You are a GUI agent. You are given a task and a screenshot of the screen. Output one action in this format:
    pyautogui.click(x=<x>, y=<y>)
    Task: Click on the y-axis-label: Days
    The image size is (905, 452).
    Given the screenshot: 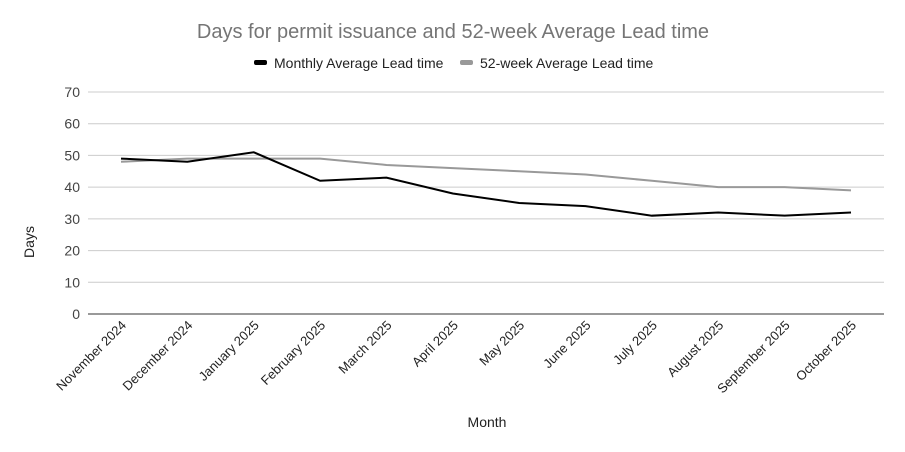 What is the action you would take?
    pyautogui.click(x=29, y=242)
    